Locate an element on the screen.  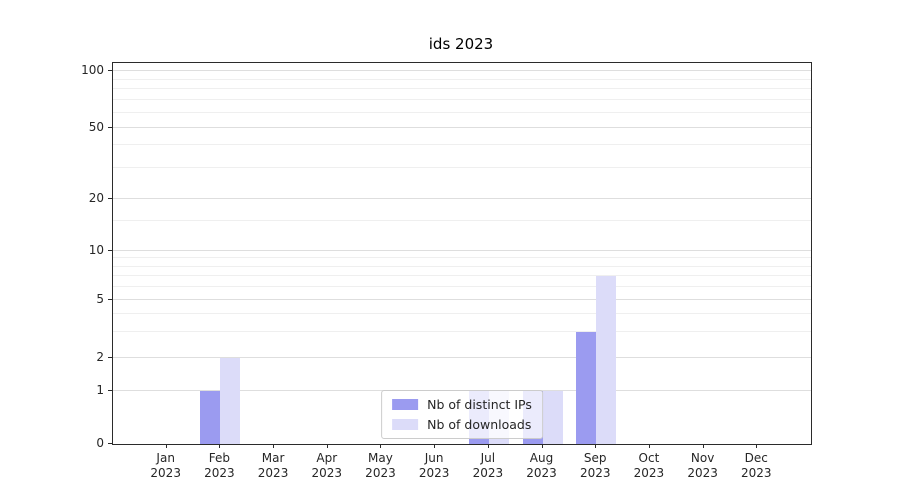
y-tick-label-100: 100 is located at coordinates (92, 70).